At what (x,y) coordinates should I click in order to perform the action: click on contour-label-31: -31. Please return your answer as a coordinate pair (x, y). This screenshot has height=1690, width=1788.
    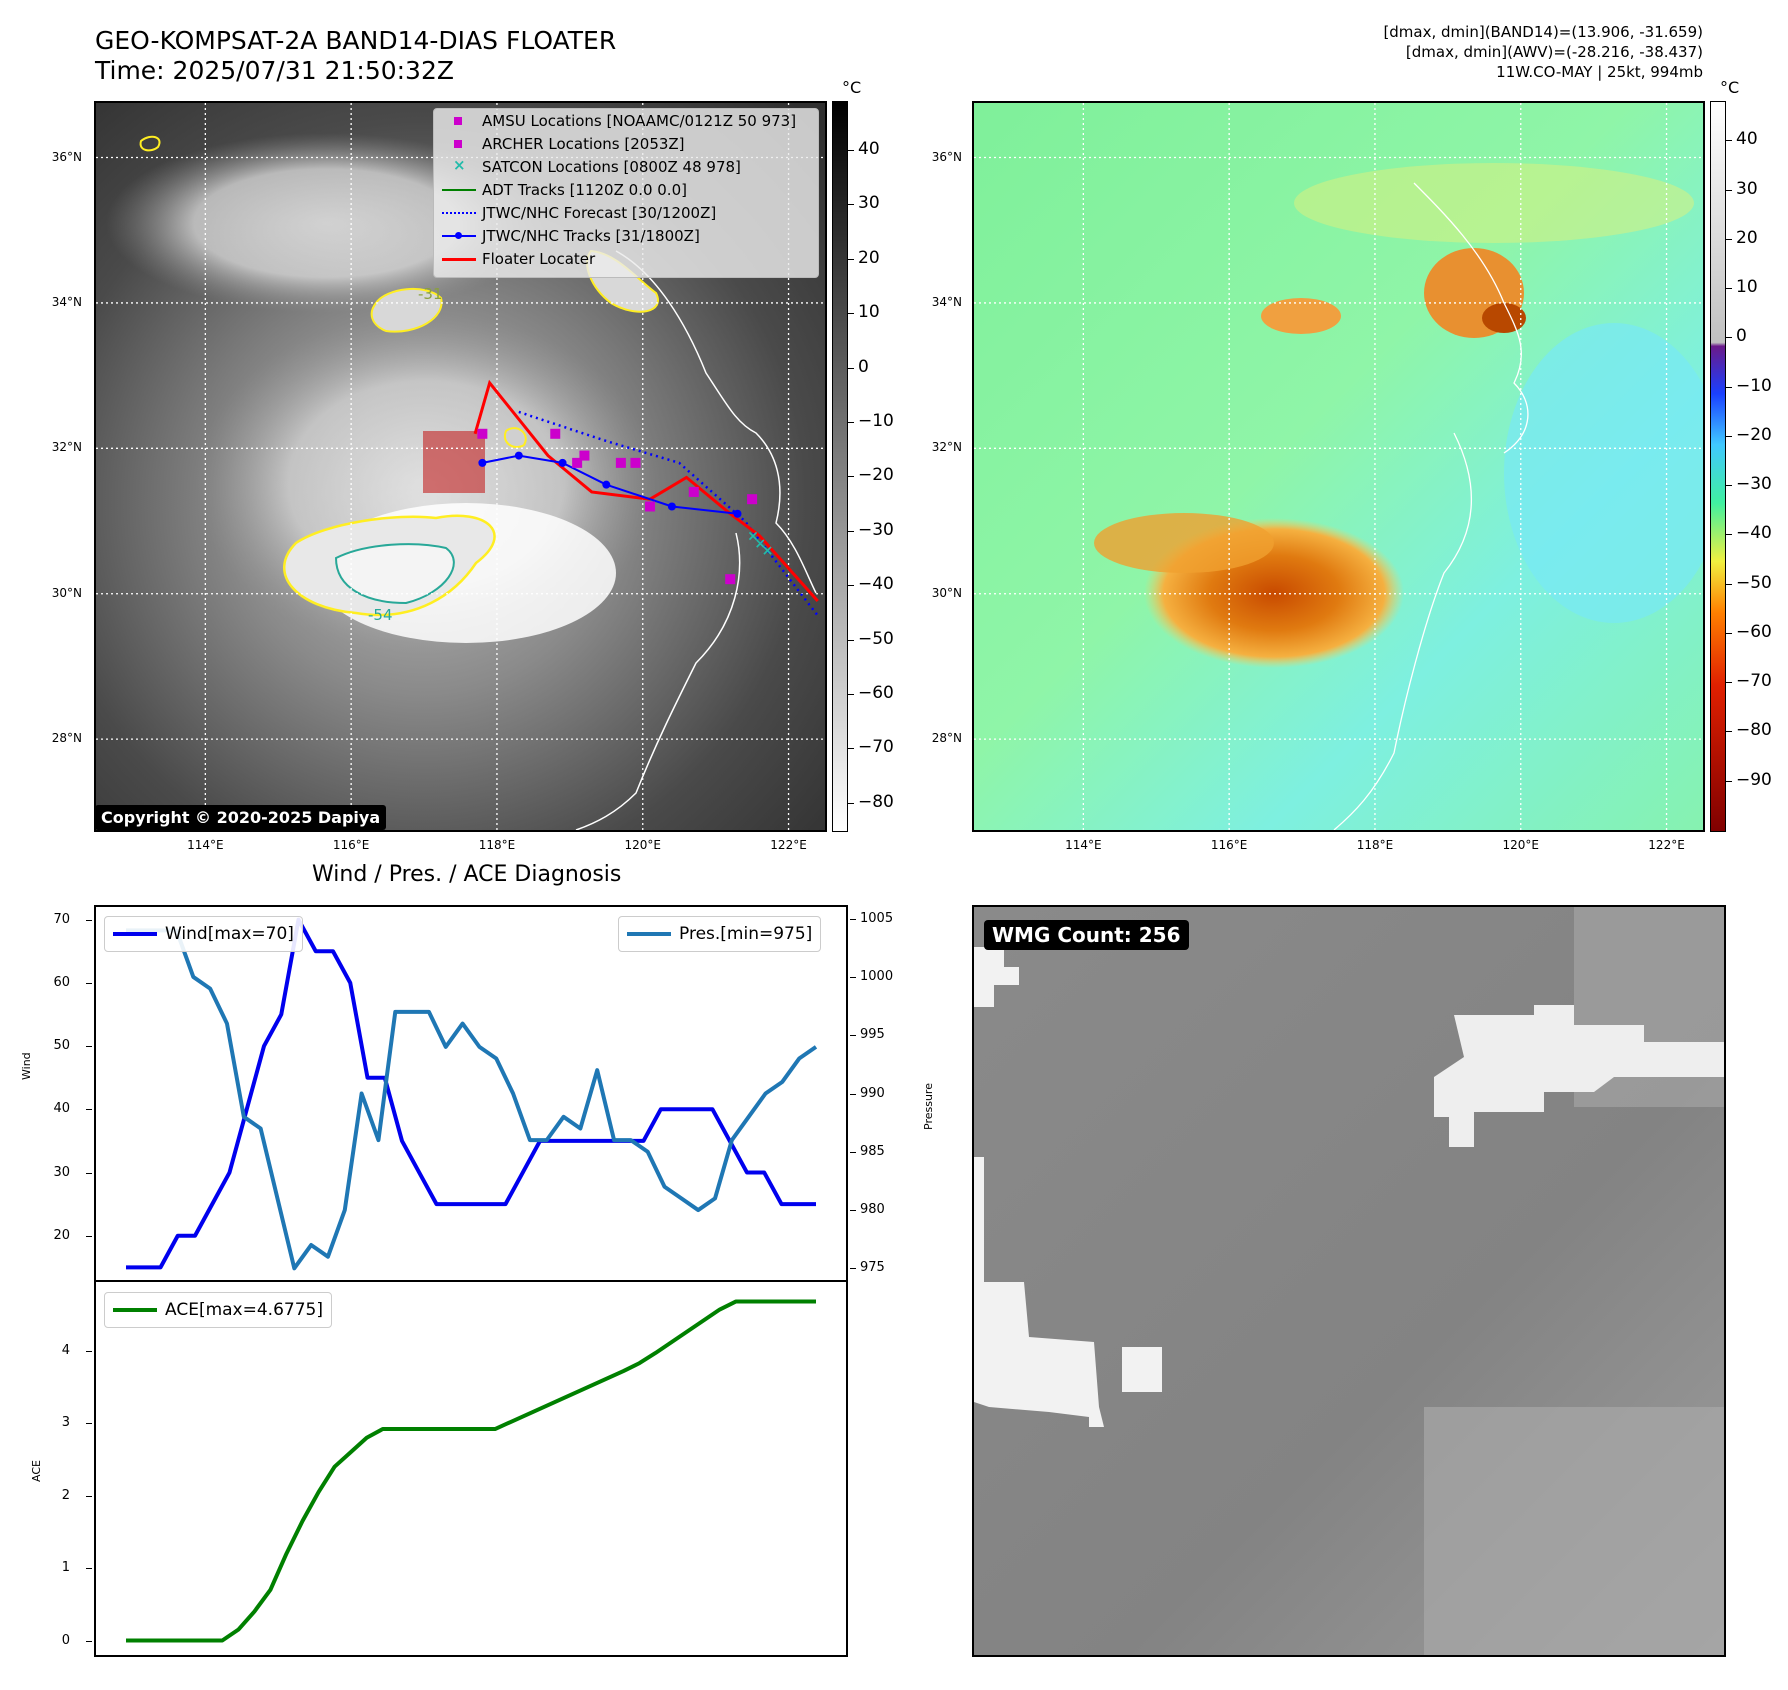
    Looking at the image, I should click on (430, 294).